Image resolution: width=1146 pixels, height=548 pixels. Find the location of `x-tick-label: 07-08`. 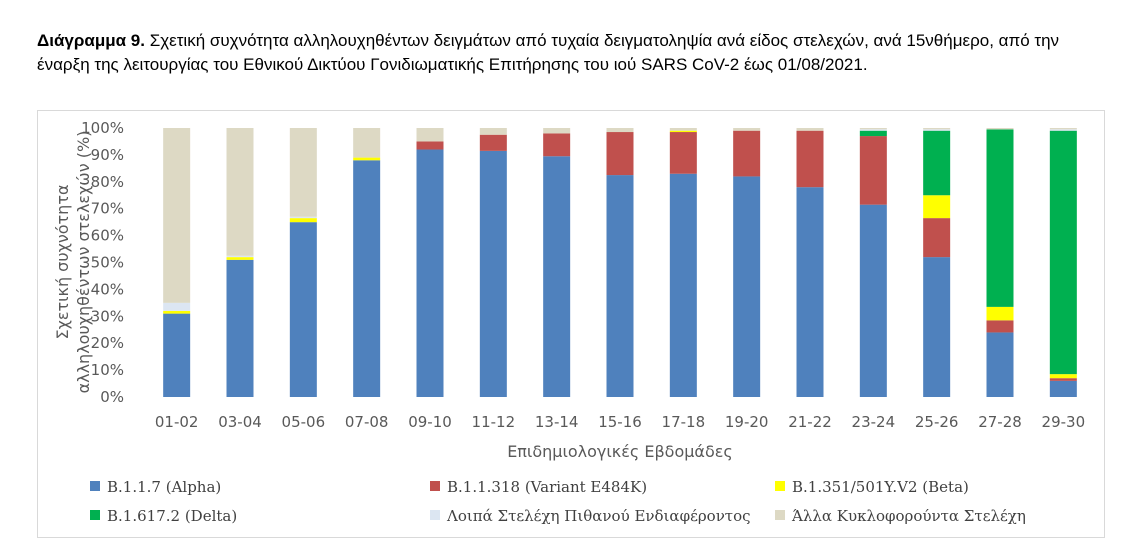

x-tick-label: 07-08 is located at coordinates (367, 422).